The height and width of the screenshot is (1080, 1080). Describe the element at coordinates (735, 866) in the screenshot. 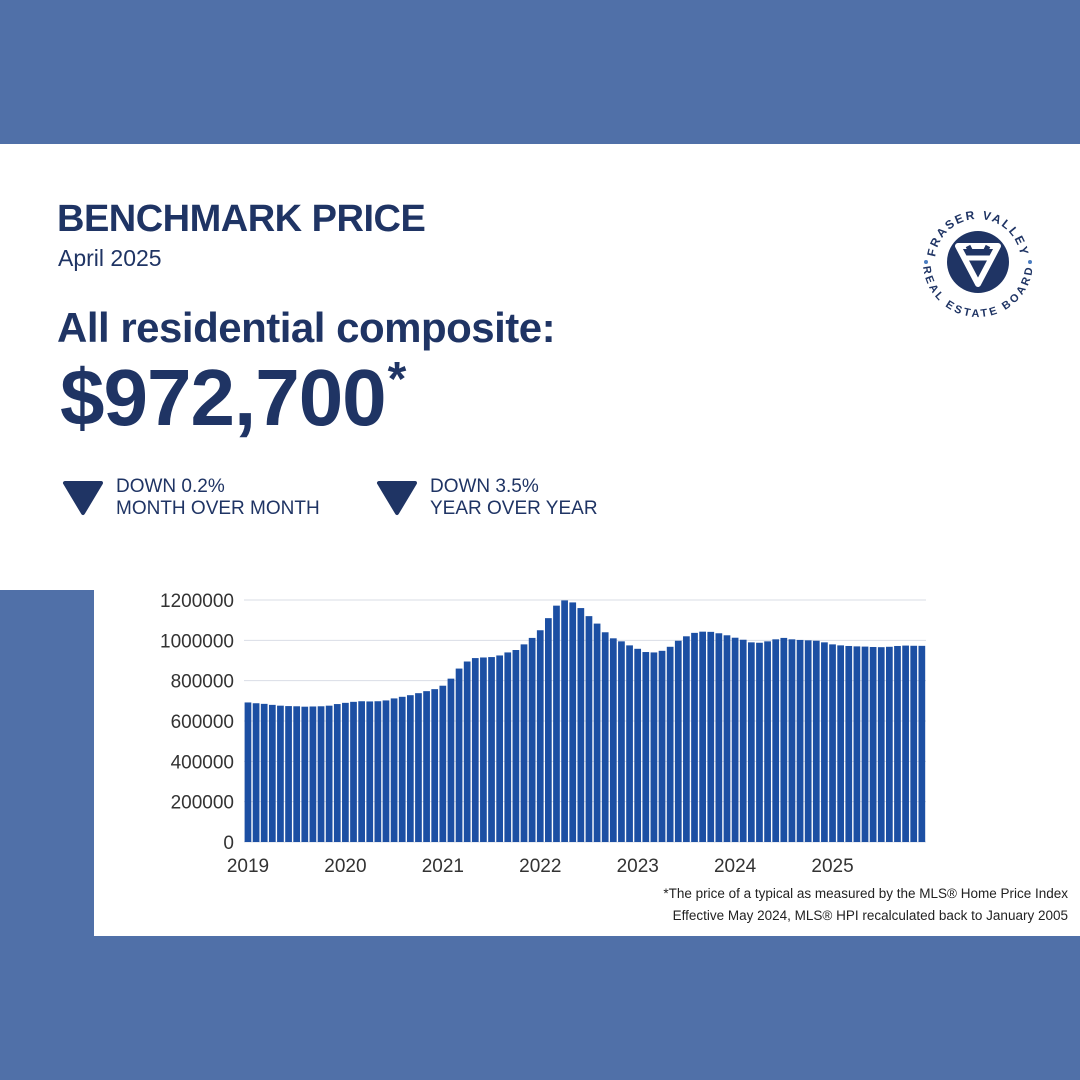

I see `x-tick-label: 2024` at that location.